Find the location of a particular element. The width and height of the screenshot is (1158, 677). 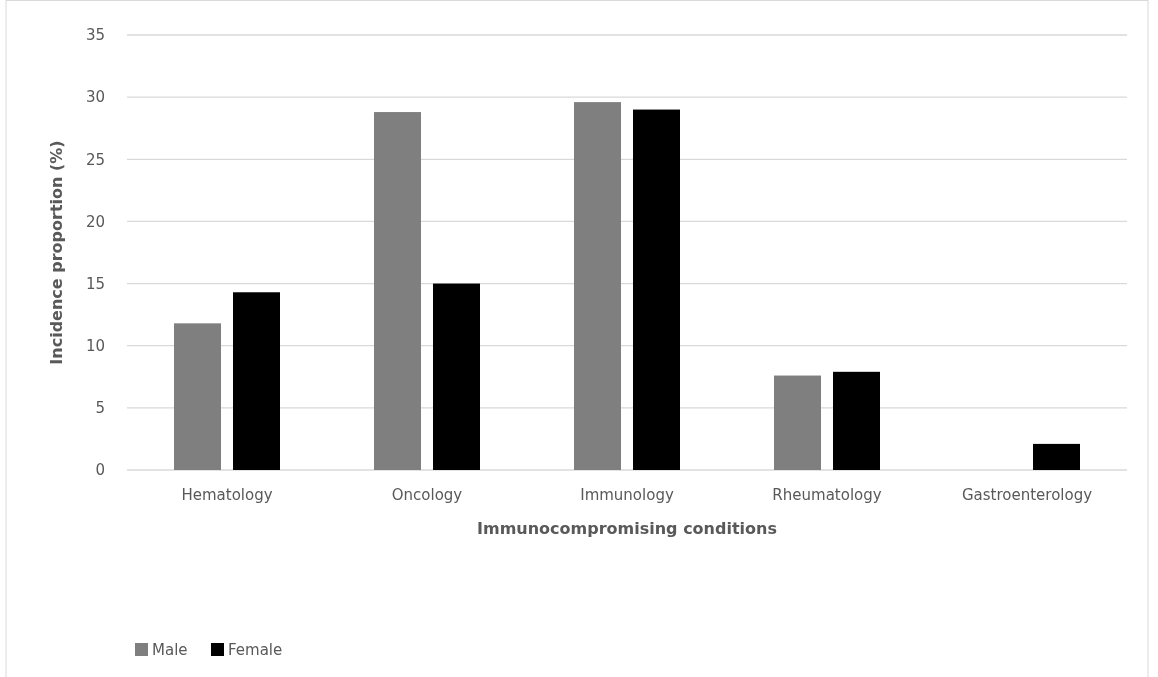

x-tick-label: Hematology is located at coordinates (227, 495).